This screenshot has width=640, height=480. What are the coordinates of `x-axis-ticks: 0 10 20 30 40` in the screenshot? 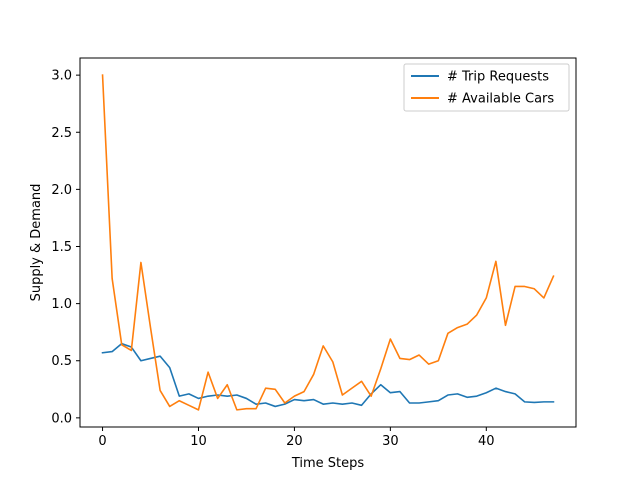 It's located at (296, 438).